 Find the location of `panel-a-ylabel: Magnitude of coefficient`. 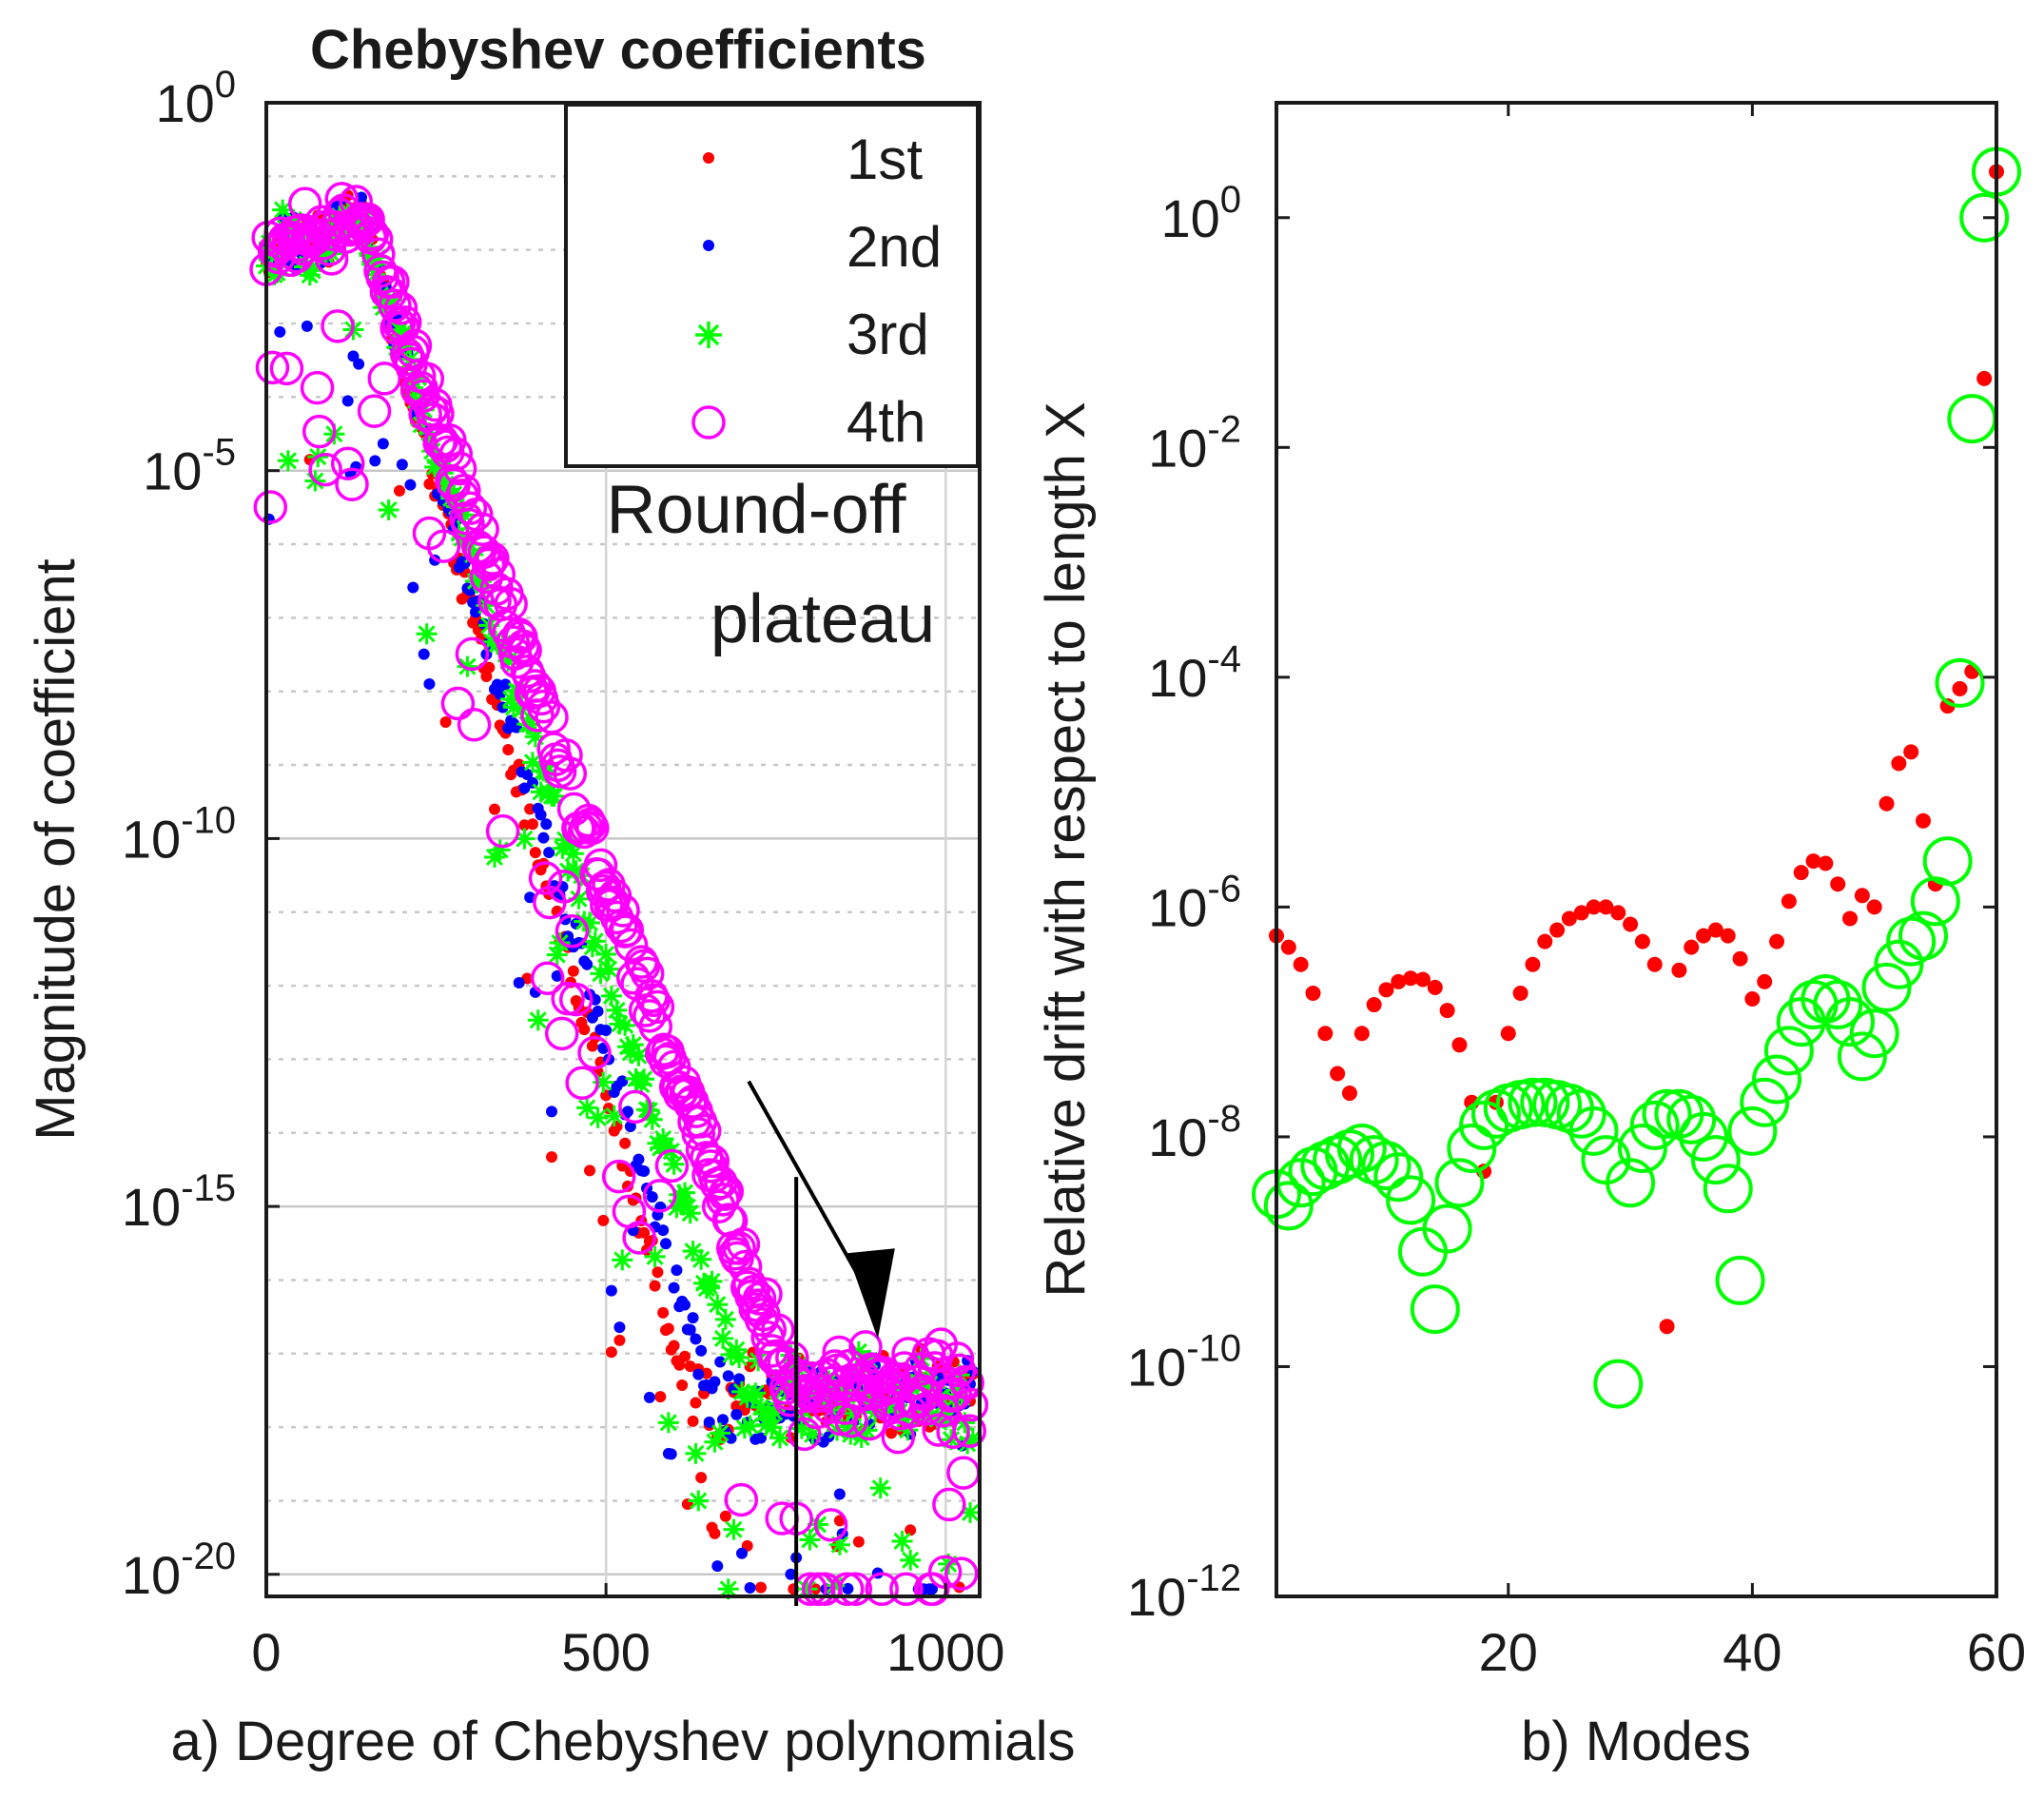

panel-a-ylabel: Magnitude of coefficient is located at coordinates (56, 849).